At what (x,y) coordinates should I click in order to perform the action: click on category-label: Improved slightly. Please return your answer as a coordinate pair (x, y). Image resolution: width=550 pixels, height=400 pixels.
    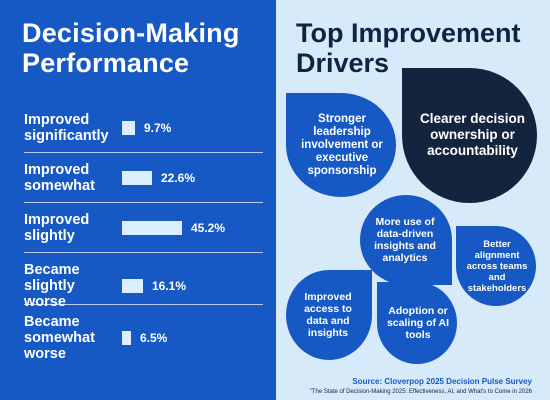
    Looking at the image, I should click on (57, 228).